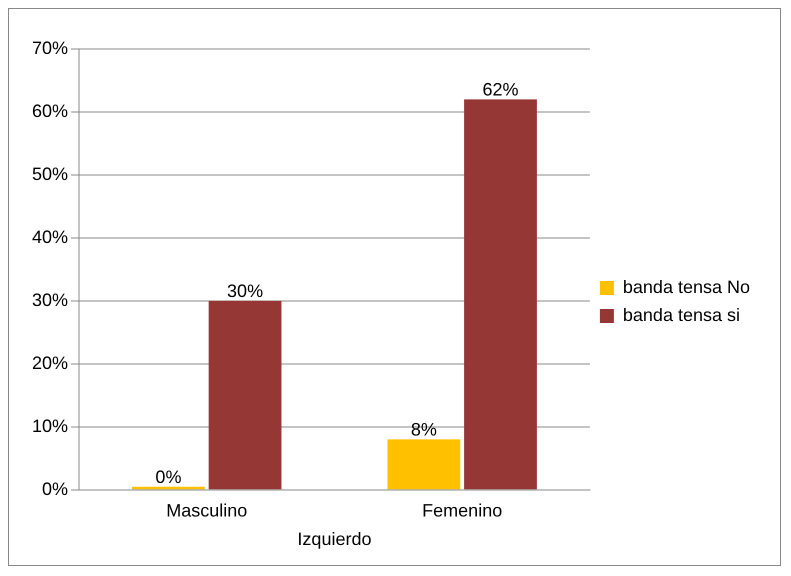  I want to click on legend-label: banda tensa No, so click(686, 286).